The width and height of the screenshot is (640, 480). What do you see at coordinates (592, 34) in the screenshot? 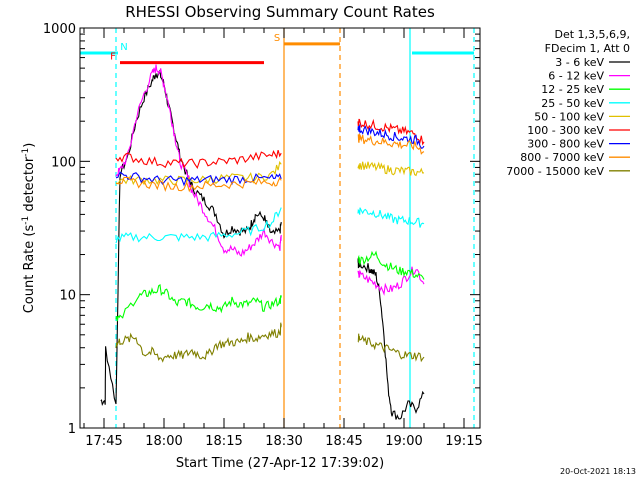
I see `legend-header-line-1: Det 1,3,5,6,9,` at bounding box center [592, 34].